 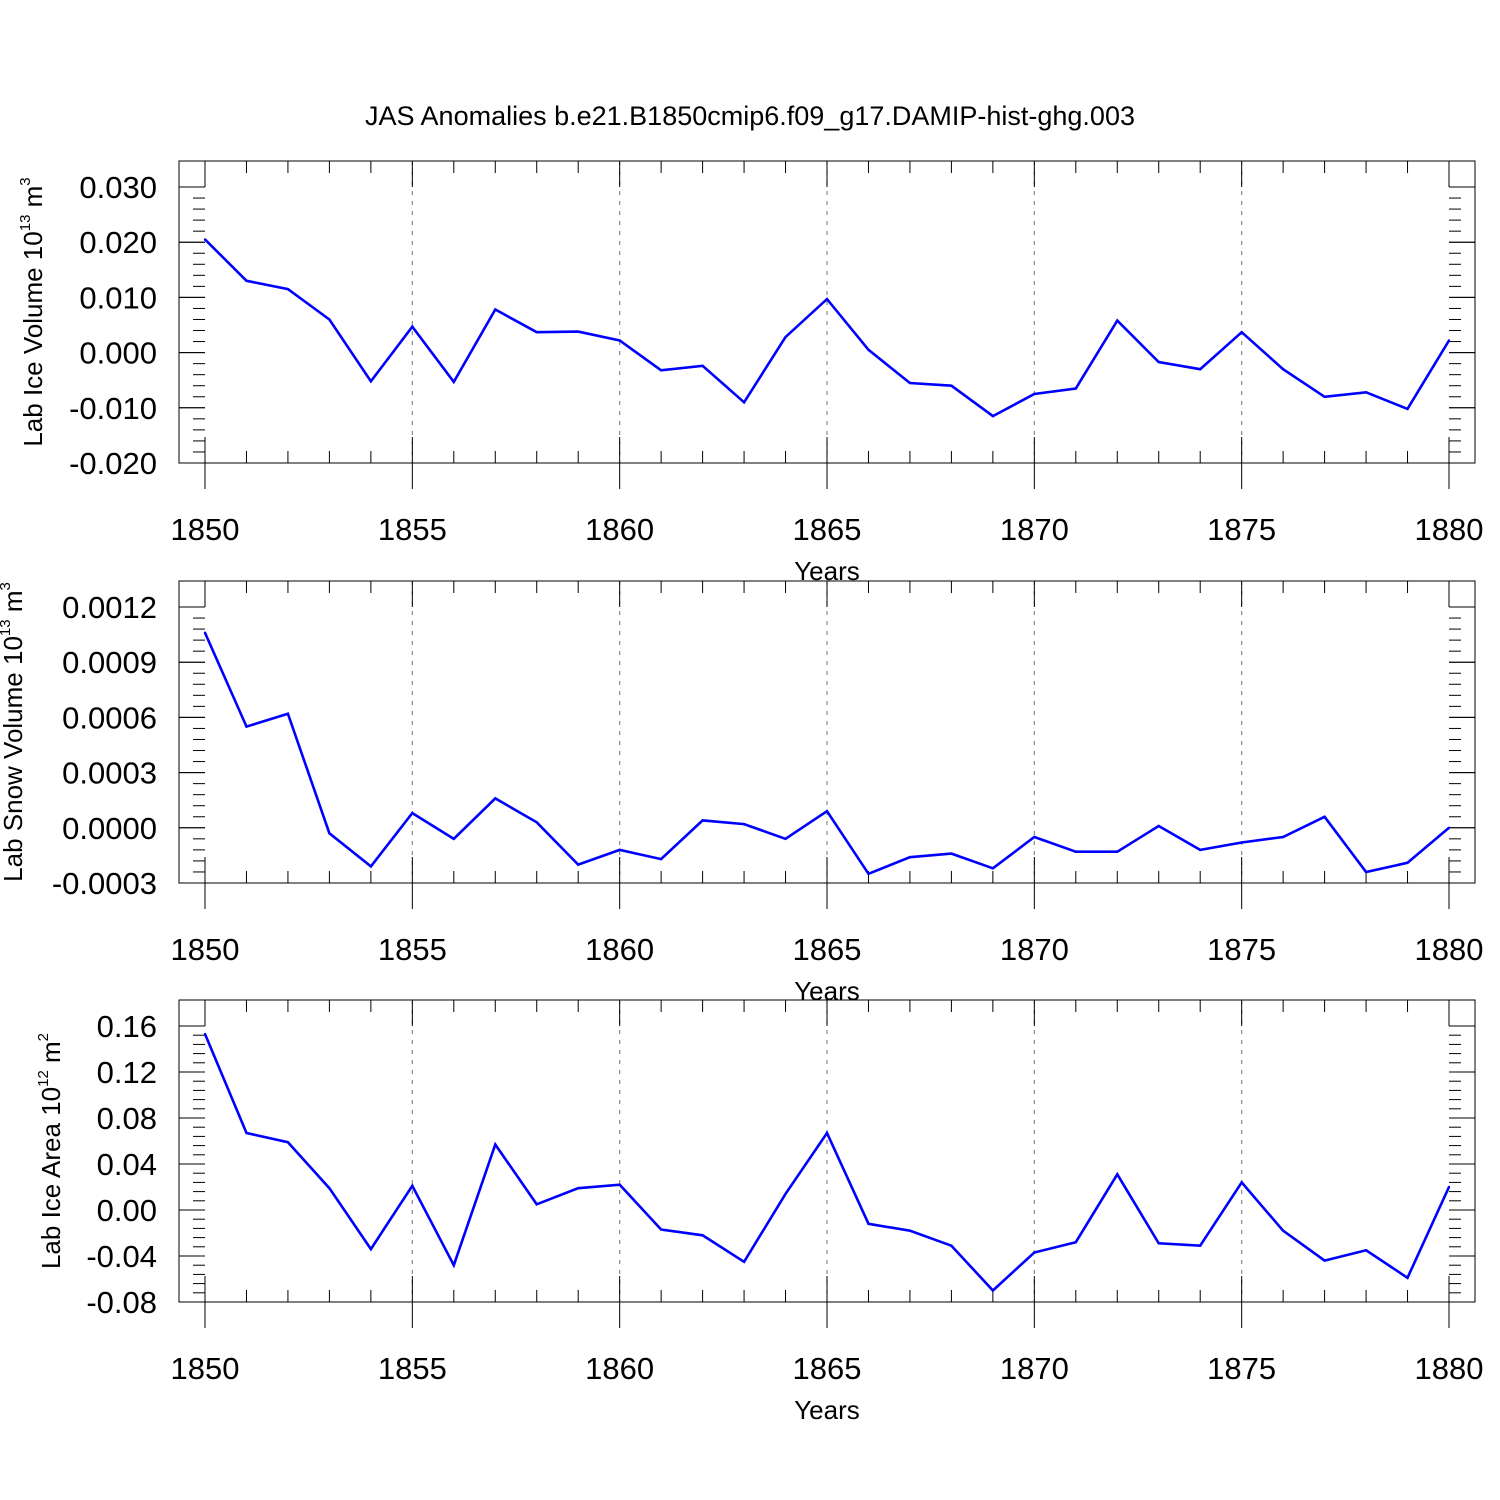 I want to click on y-tick-label: 0.08, so click(x=127, y=1118).